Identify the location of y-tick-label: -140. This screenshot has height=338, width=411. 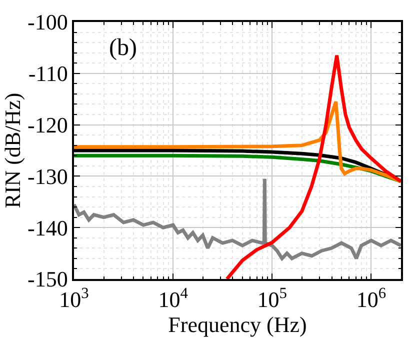
(48, 227).